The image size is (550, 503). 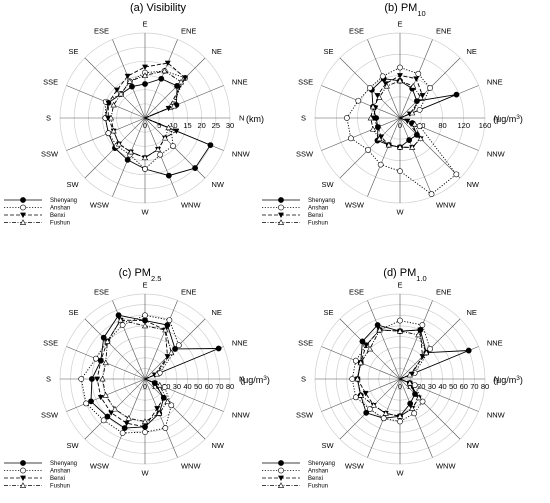 I want to click on direction-label-se: SE, so click(x=329, y=51).